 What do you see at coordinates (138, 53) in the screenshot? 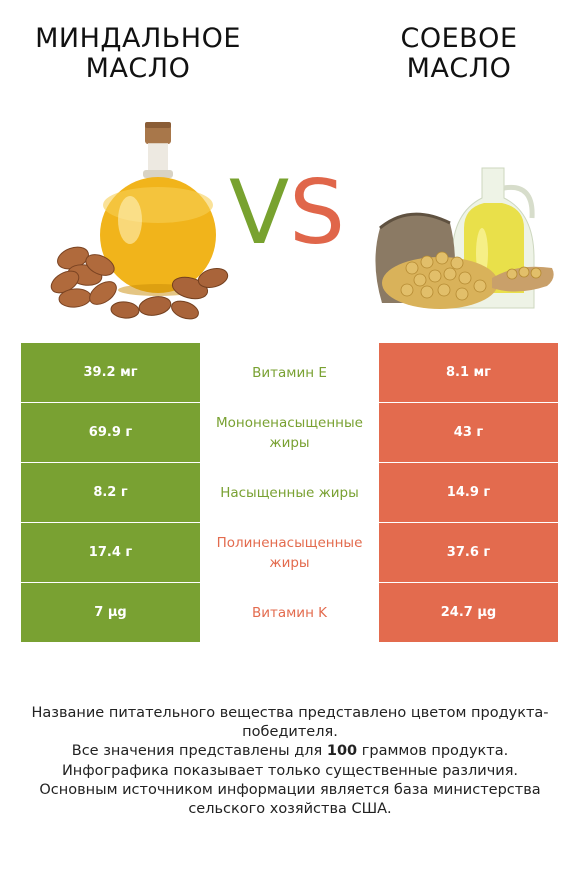
I see `left-product-title: МИНДАЛЬНОЕ МАСЛО` at bounding box center [138, 53].